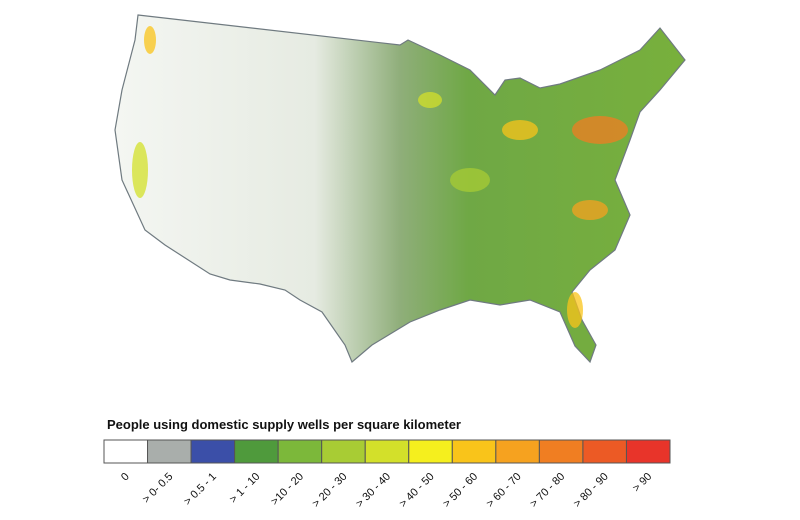  What do you see at coordinates (643, 483) in the screenshot?
I see `legend-label: > 90` at bounding box center [643, 483].